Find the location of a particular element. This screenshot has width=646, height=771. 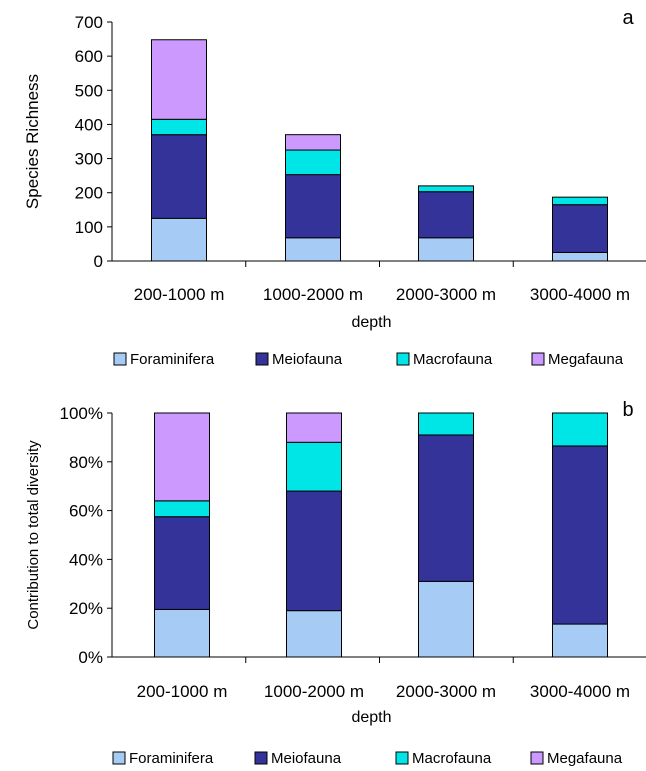

y-tick-label: 100 is located at coordinates (89, 227).